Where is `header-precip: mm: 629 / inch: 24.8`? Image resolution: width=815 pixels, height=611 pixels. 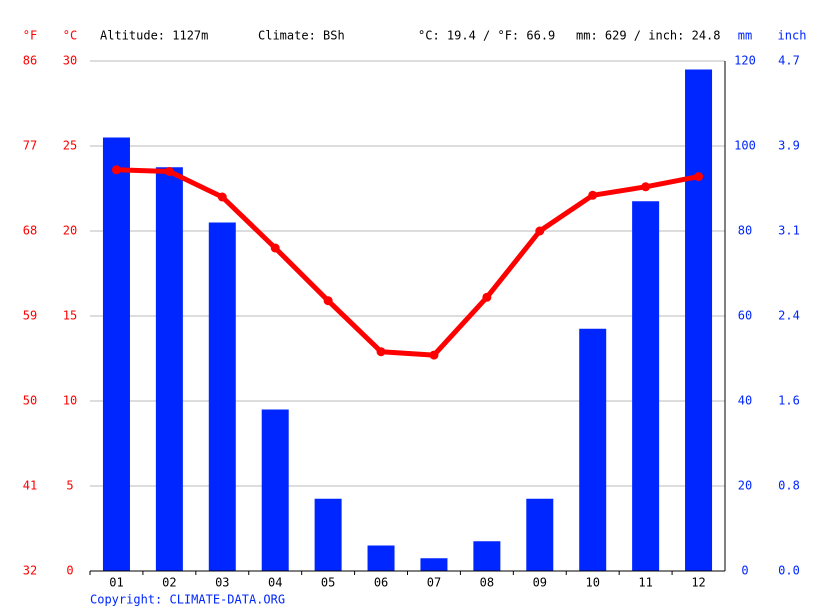 header-precip: mm: 629 / inch: 24.8 is located at coordinates (648, 36).